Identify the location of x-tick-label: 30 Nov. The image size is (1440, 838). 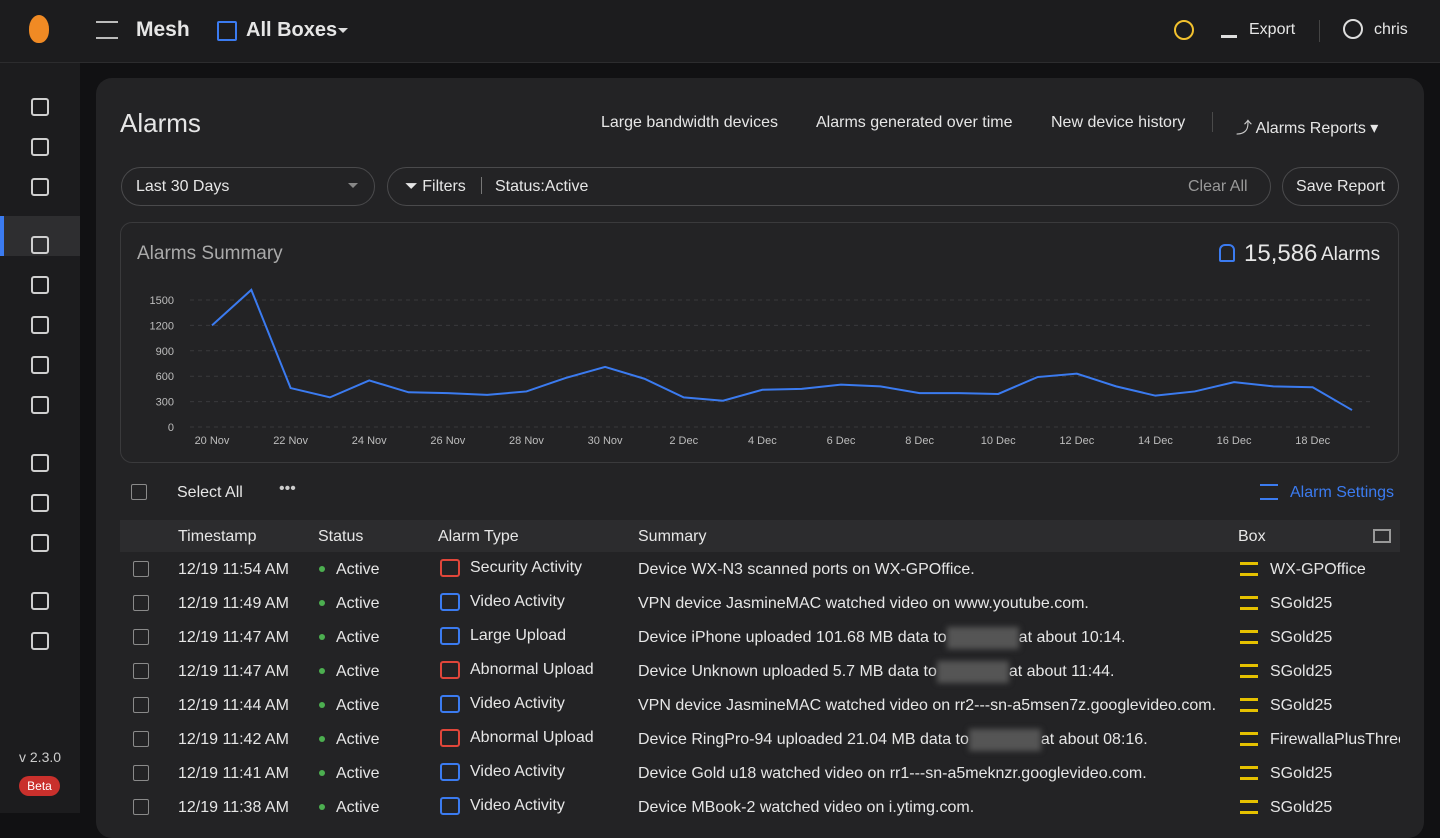
(605, 441).